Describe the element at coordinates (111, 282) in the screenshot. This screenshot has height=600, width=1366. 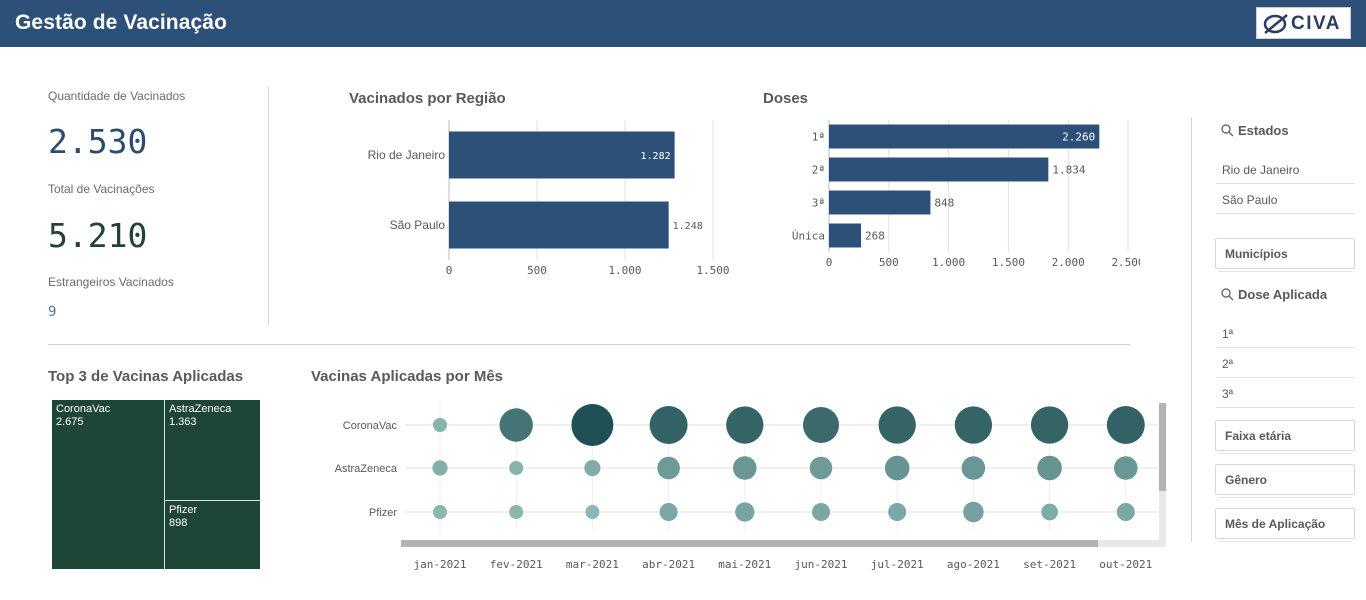
I see `foreign-label: Estrangeiros Vacinados` at that location.